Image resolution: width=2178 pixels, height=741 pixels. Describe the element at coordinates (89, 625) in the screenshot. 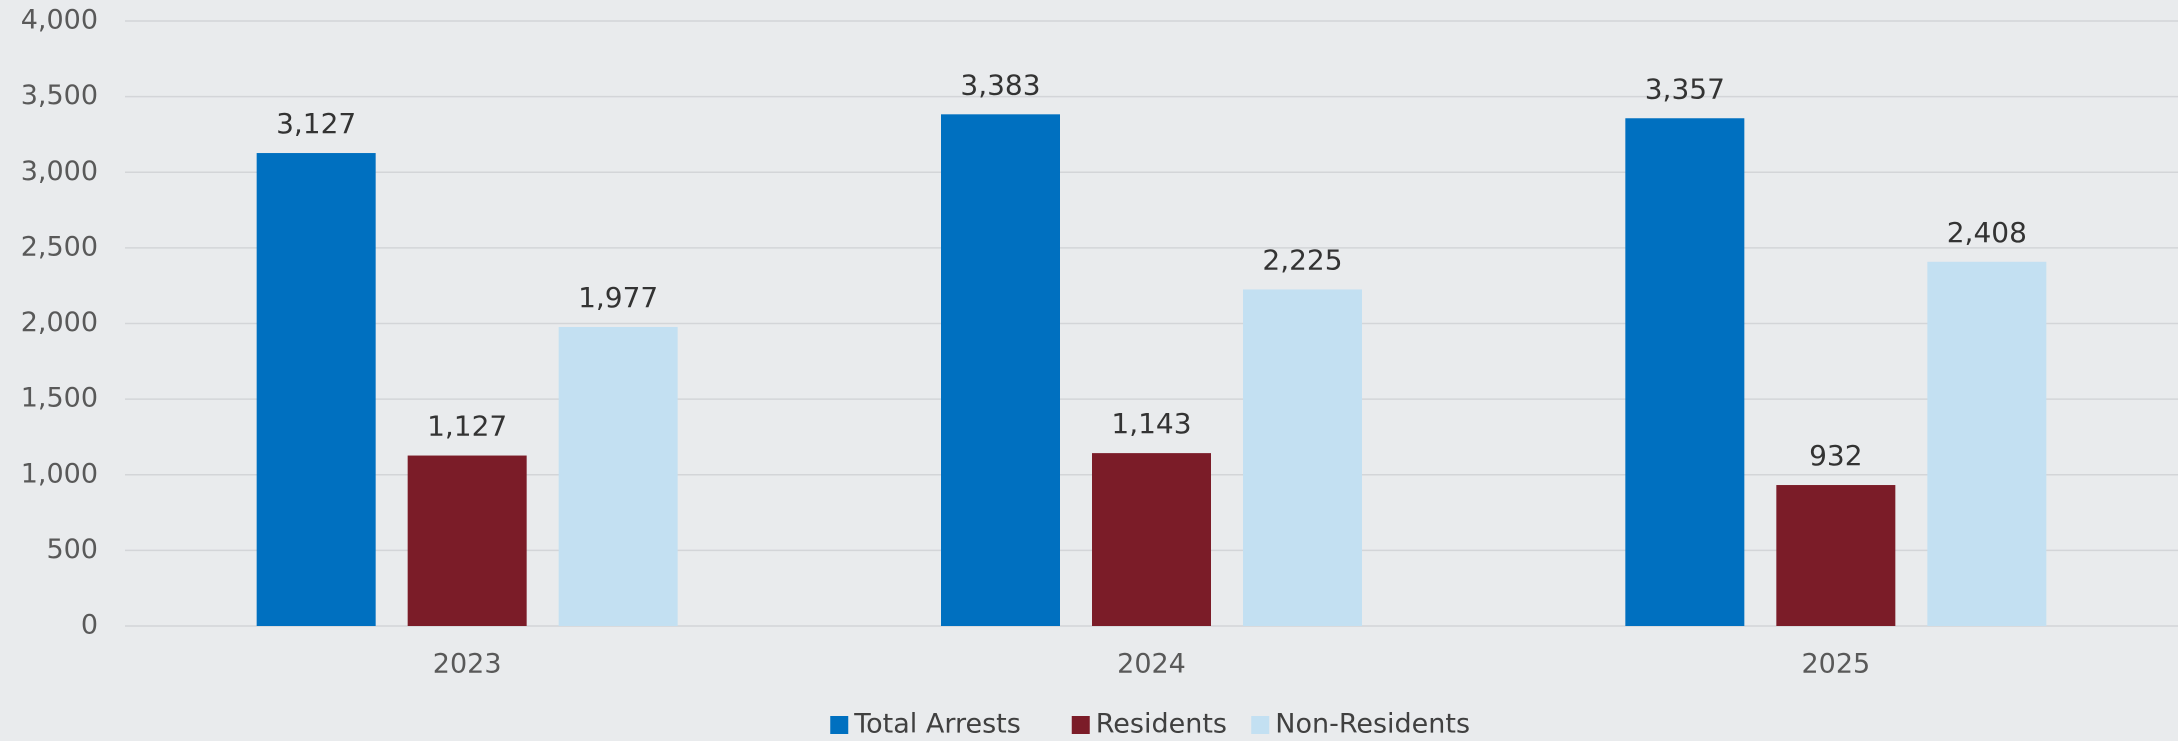

I see `y-tick-label: 0` at that location.